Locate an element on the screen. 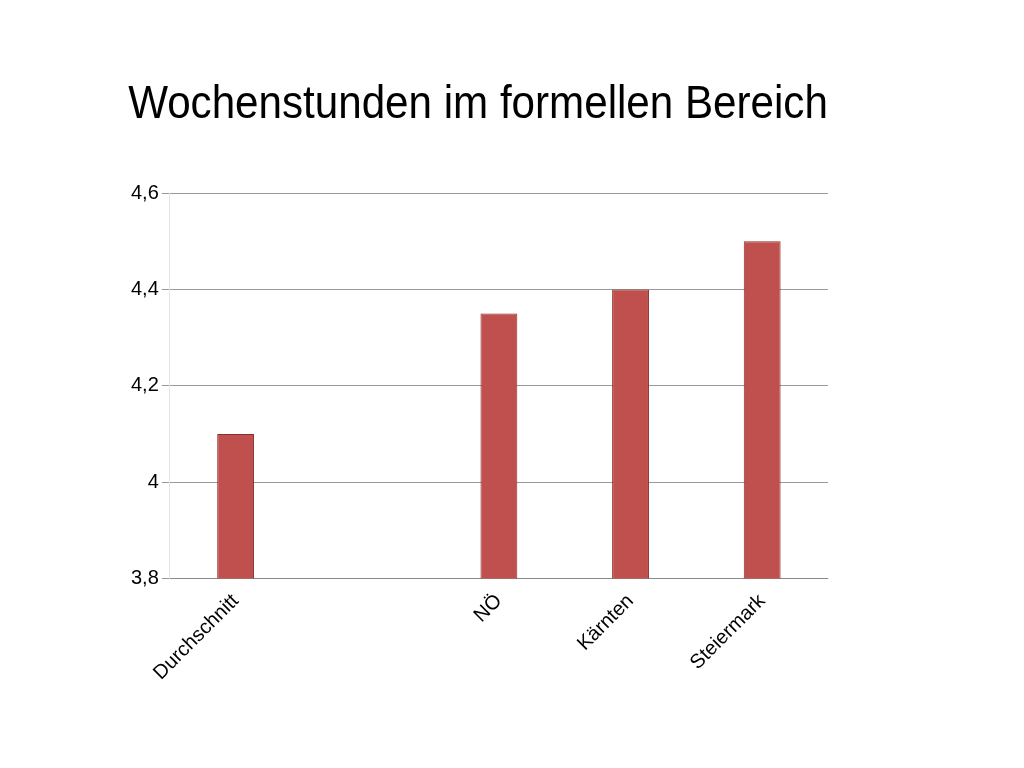  y-tick-label: 4,2 is located at coordinates (144, 384).